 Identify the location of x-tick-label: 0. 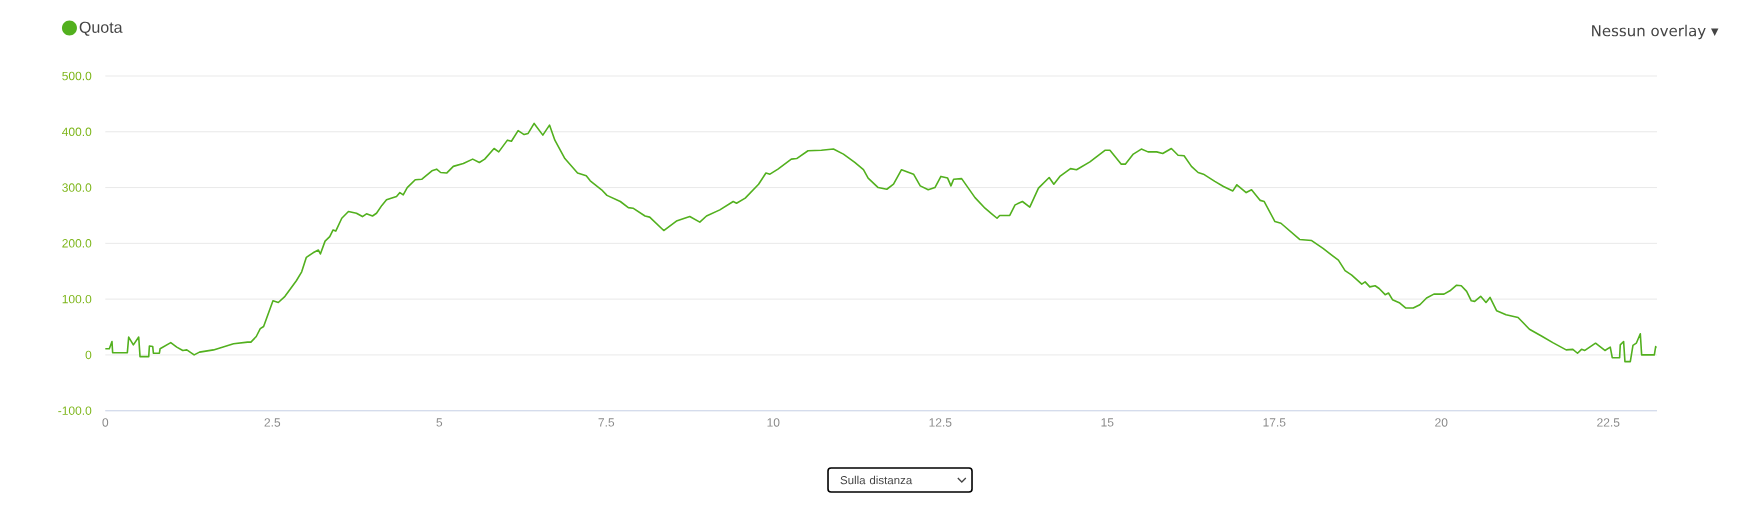
(105, 422).